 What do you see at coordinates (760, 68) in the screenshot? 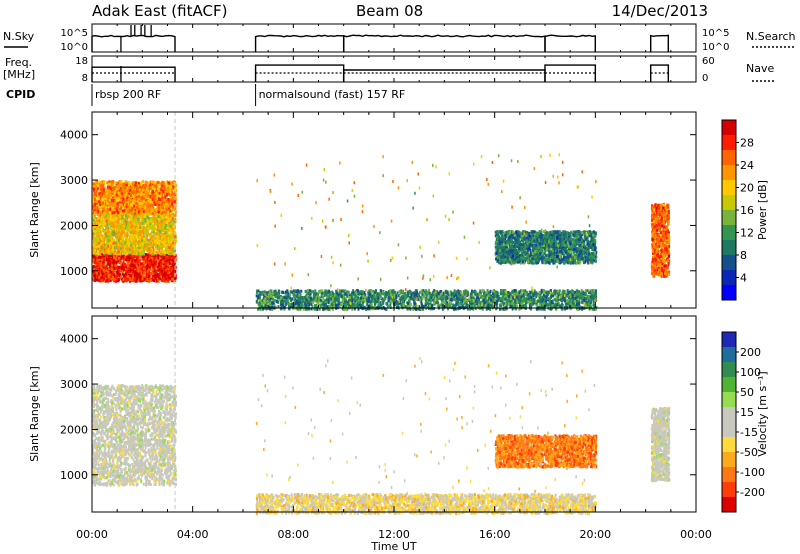
I see `nave-label: Nave` at bounding box center [760, 68].